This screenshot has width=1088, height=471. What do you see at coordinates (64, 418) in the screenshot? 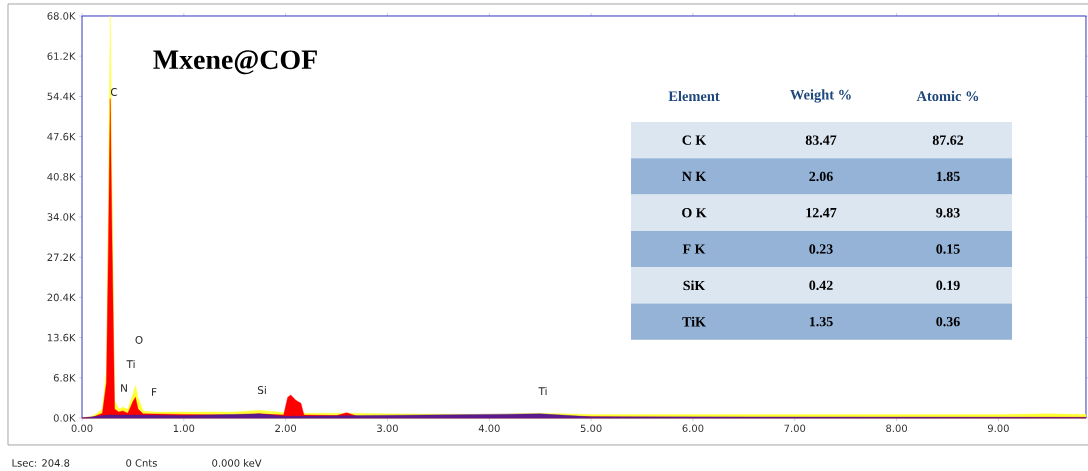
I see `y-tick-label: 0.0K` at bounding box center [64, 418].